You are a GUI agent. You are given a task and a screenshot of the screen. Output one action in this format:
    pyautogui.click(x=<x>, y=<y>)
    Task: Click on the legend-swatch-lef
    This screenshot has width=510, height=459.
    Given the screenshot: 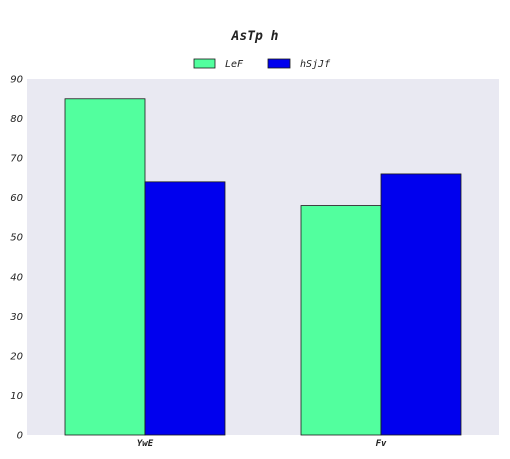 What is the action you would take?
    pyautogui.click(x=204, y=63)
    